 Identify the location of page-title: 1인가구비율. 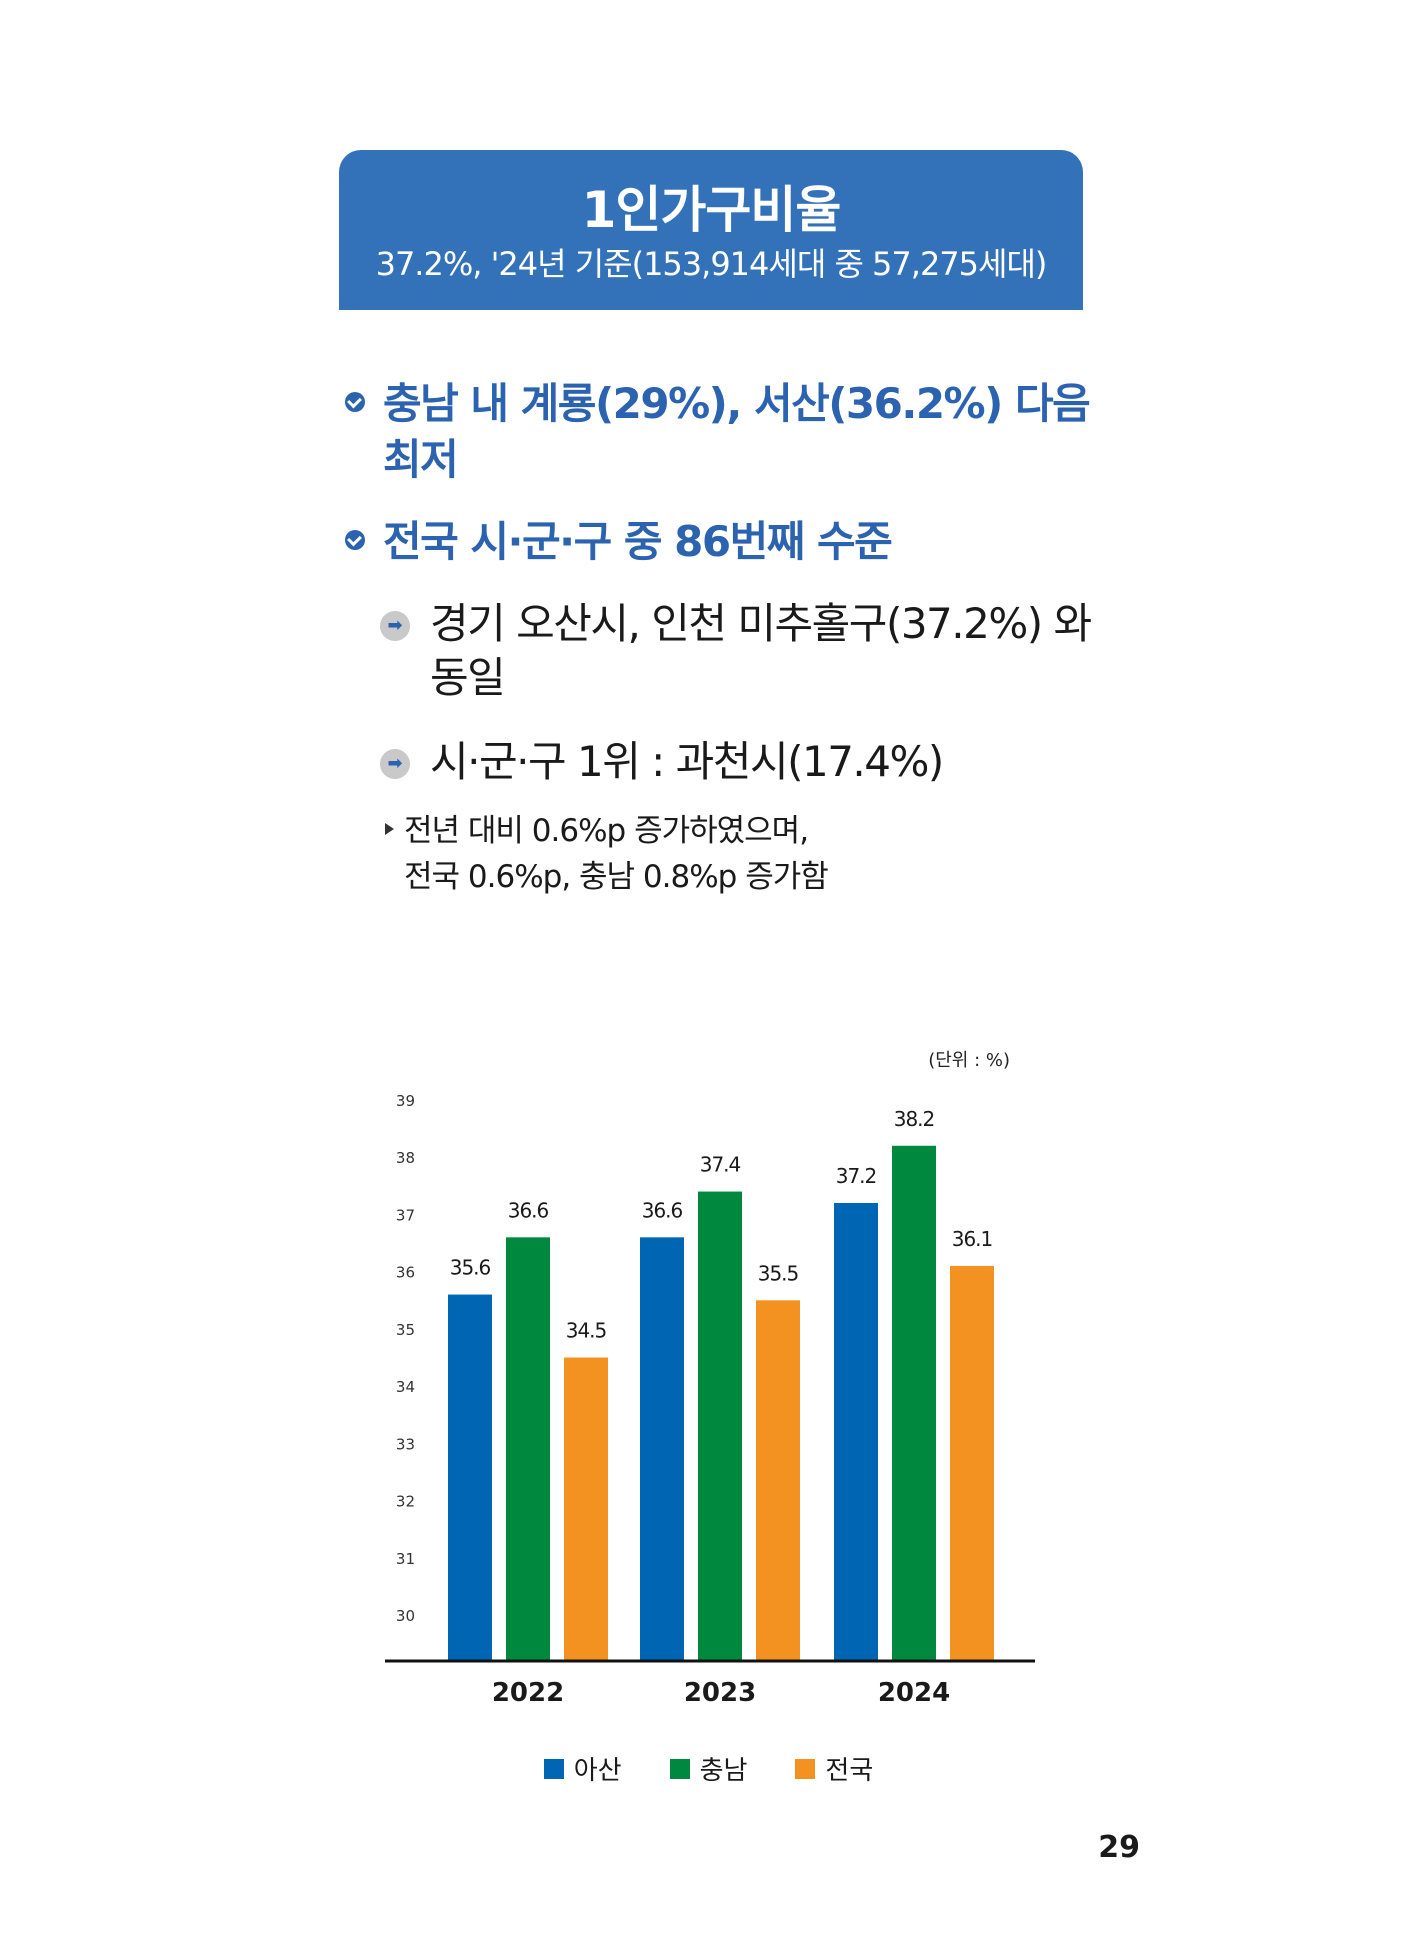
(711, 210).